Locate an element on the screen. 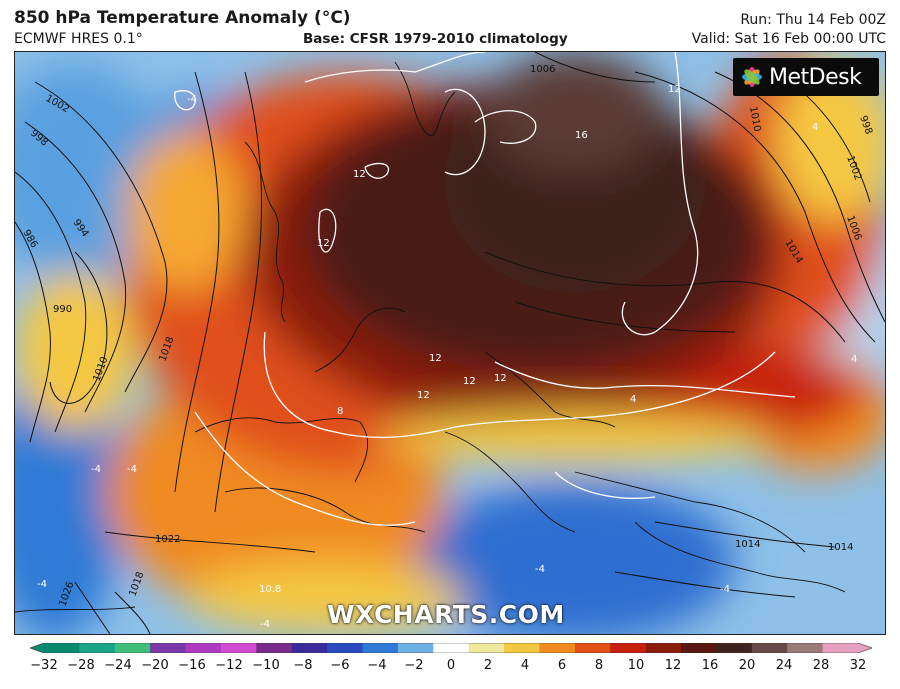 The width and height of the screenshot is (900, 689). colorbar-tick-label: −4 is located at coordinates (377, 665).